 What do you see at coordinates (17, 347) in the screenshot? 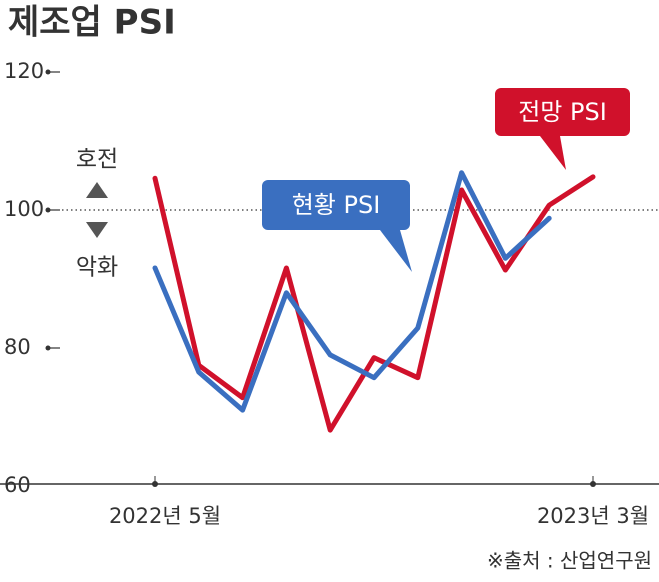
I see `y-tick-label: 80` at bounding box center [17, 347].